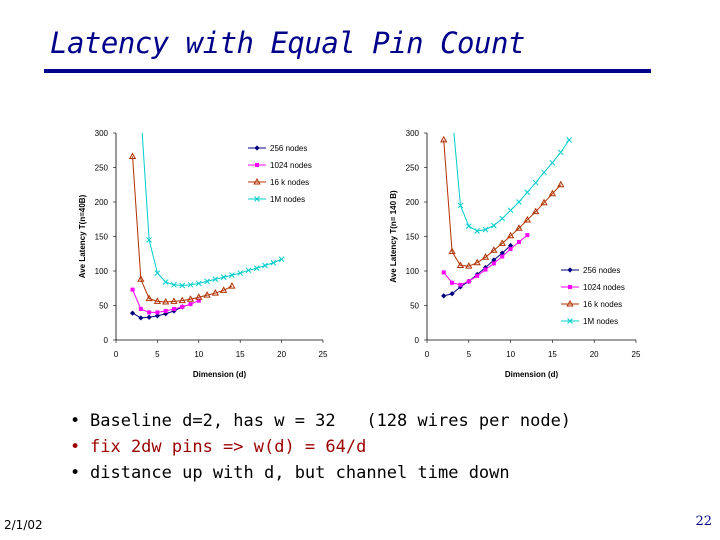 The height and width of the screenshot is (540, 720). I want to click on y-tick-label: 0, so click(106, 340).